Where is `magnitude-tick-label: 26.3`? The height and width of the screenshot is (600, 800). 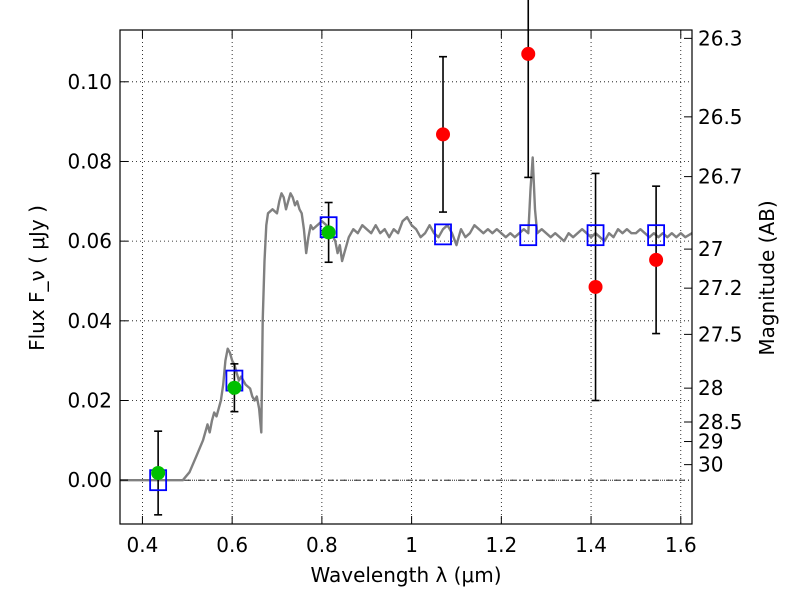 magnitude-tick-label: 26.3 is located at coordinates (720, 38).